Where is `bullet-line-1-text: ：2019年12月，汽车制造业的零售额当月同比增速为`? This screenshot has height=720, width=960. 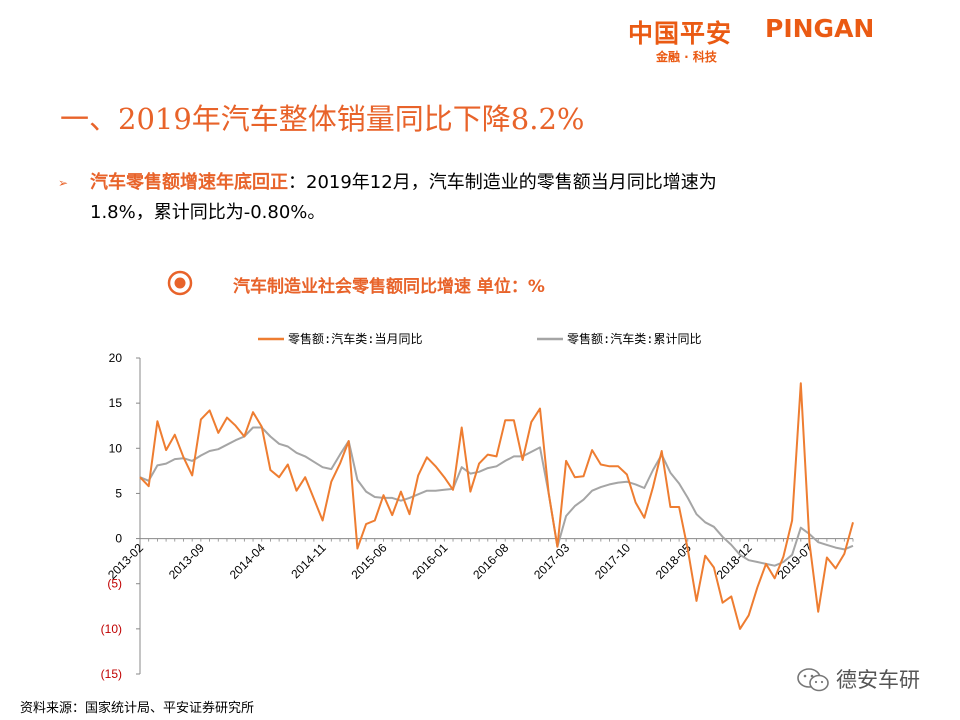
bullet-line-1-text: ：2019年12月，汽车制造业的零售额当月同比增速为 is located at coordinates (502, 182).